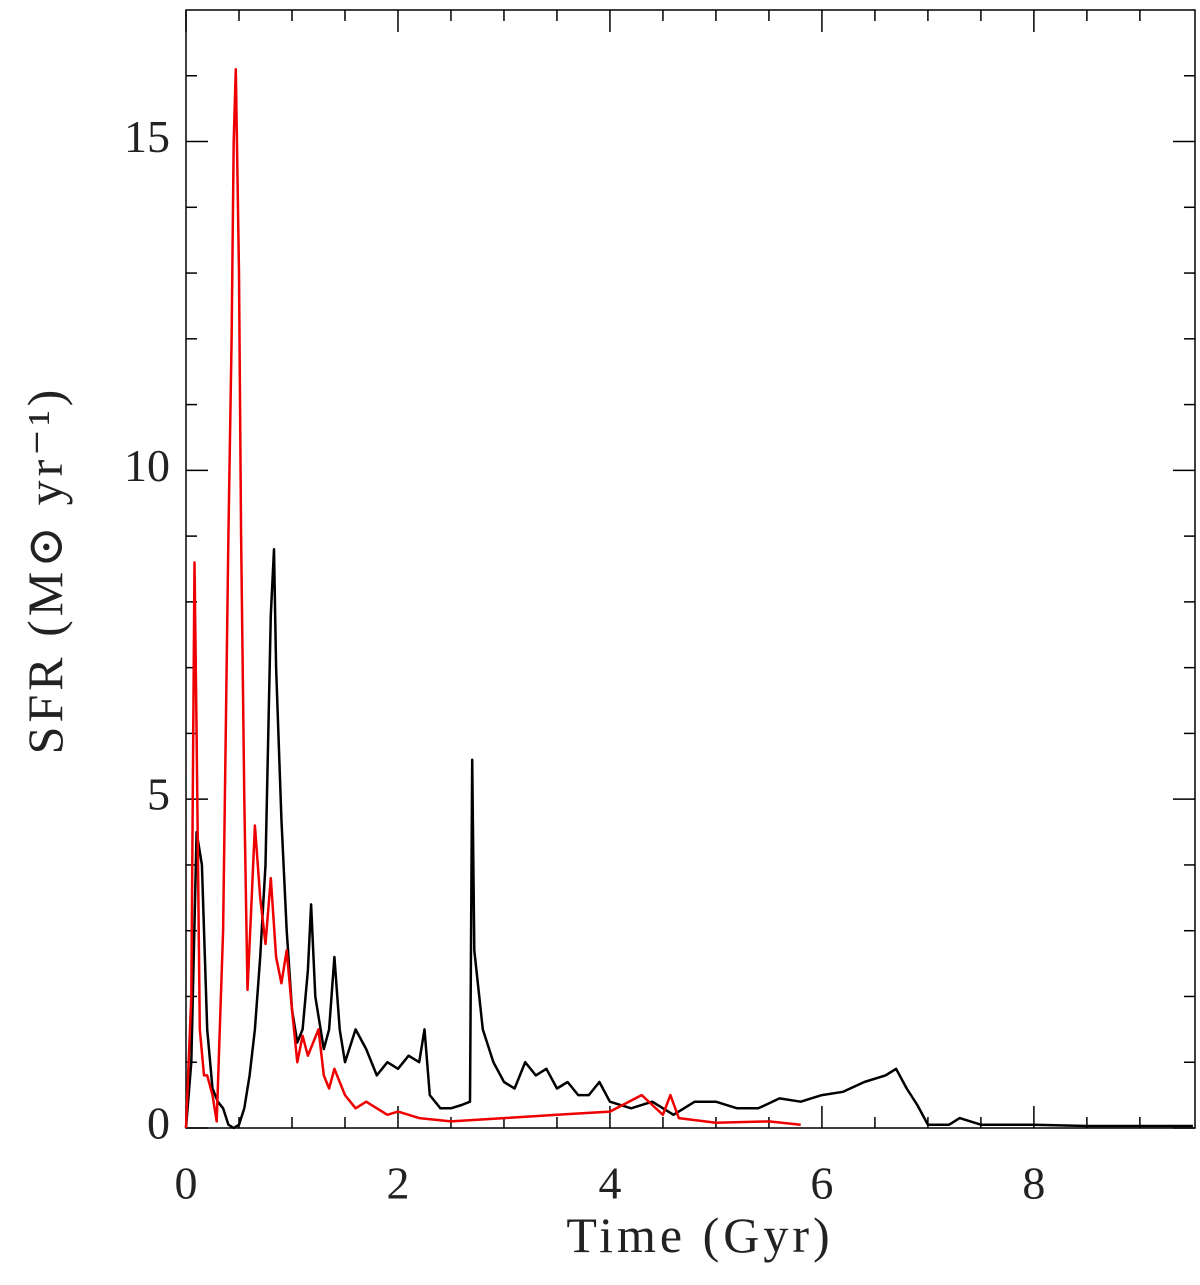 The width and height of the screenshot is (1200, 1285). What do you see at coordinates (1033, 1183) in the screenshot?
I see `x-tick-label: 8` at bounding box center [1033, 1183].